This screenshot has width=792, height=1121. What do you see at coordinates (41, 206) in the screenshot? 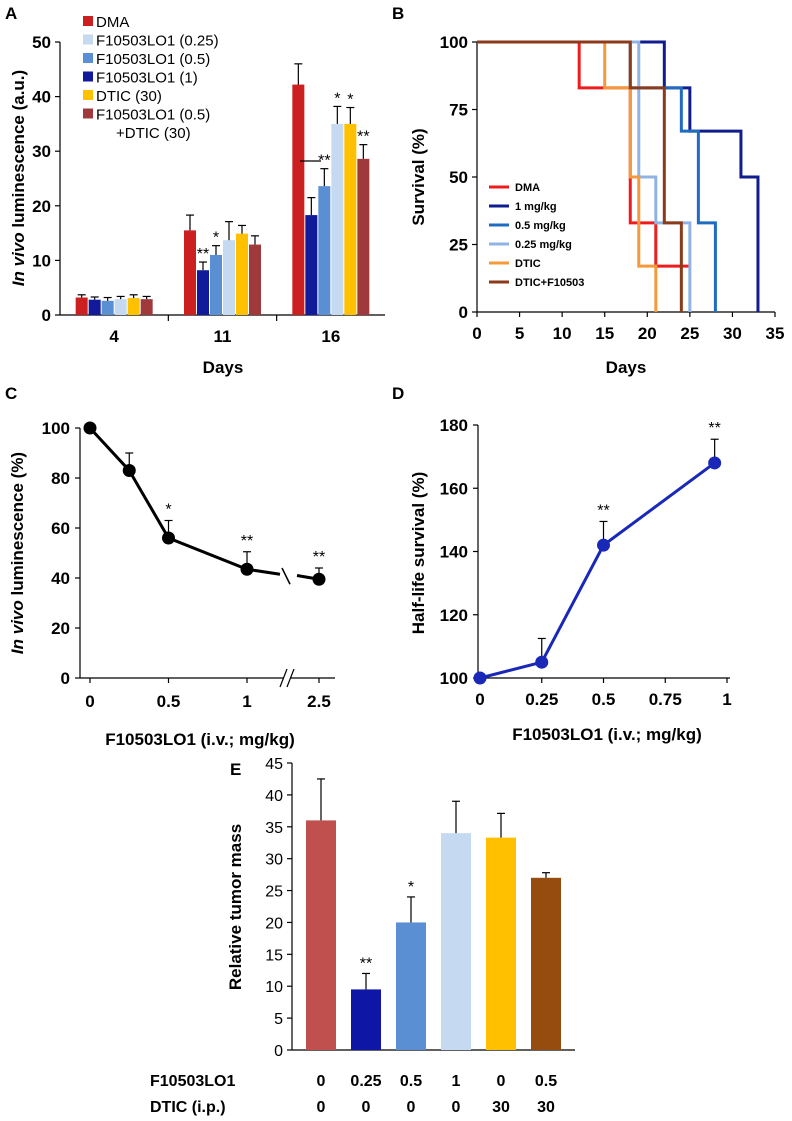
I see `a-y-tick-label: 20` at bounding box center [41, 206].